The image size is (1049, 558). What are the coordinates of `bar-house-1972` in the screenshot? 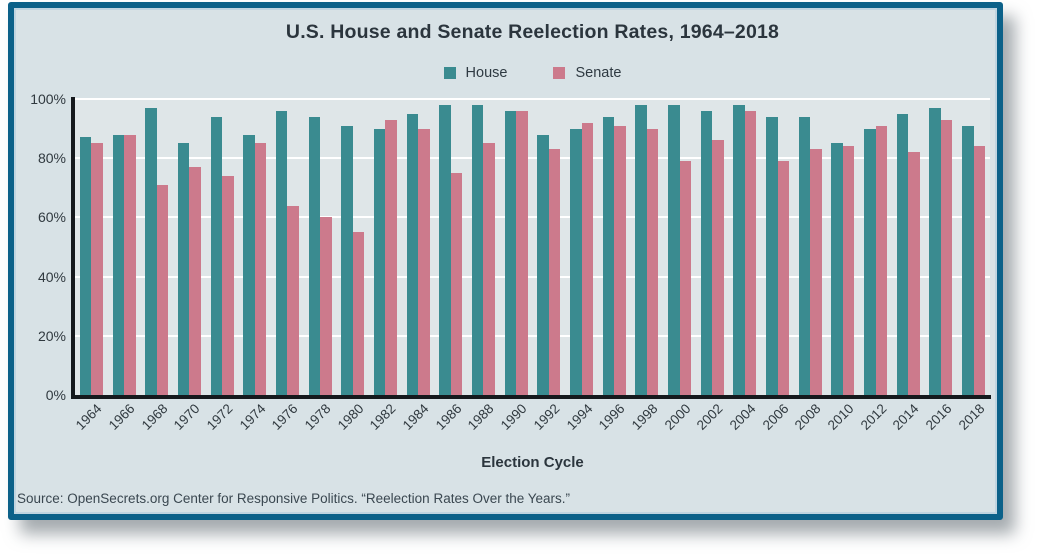 It's located at (216, 255).